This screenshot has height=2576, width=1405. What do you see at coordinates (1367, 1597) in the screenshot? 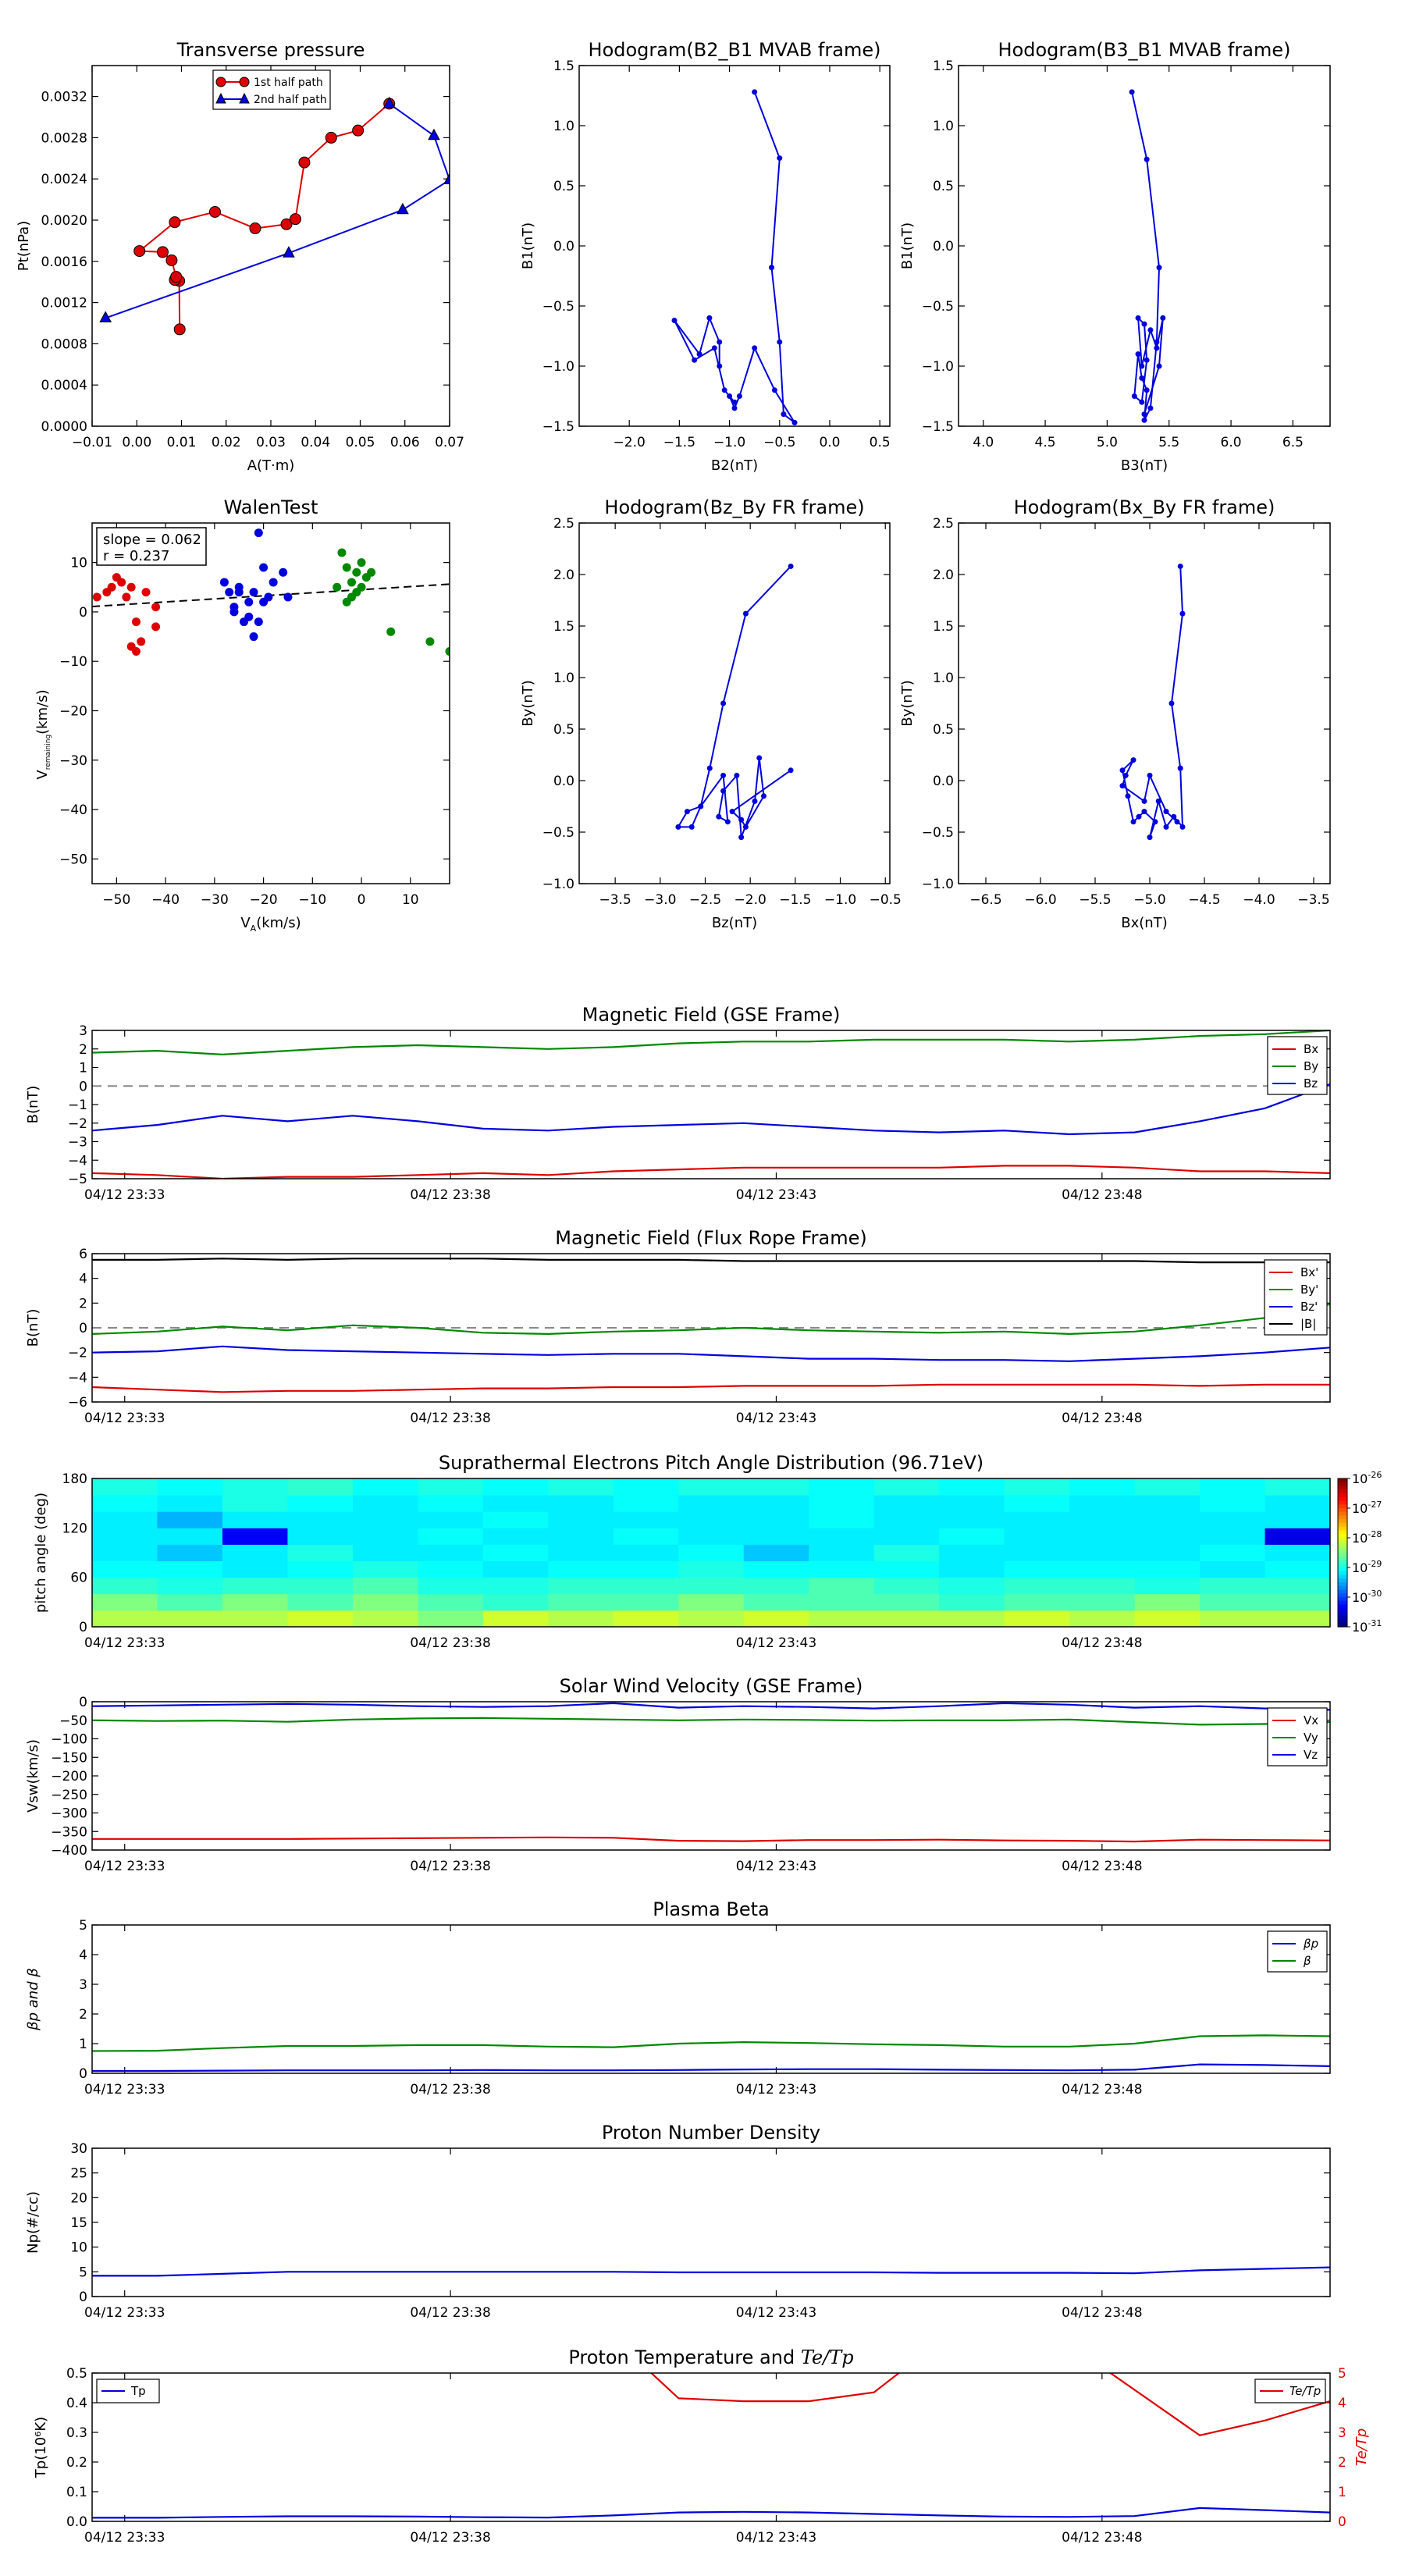
I see `colorbar-label: 10-30` at bounding box center [1367, 1597].